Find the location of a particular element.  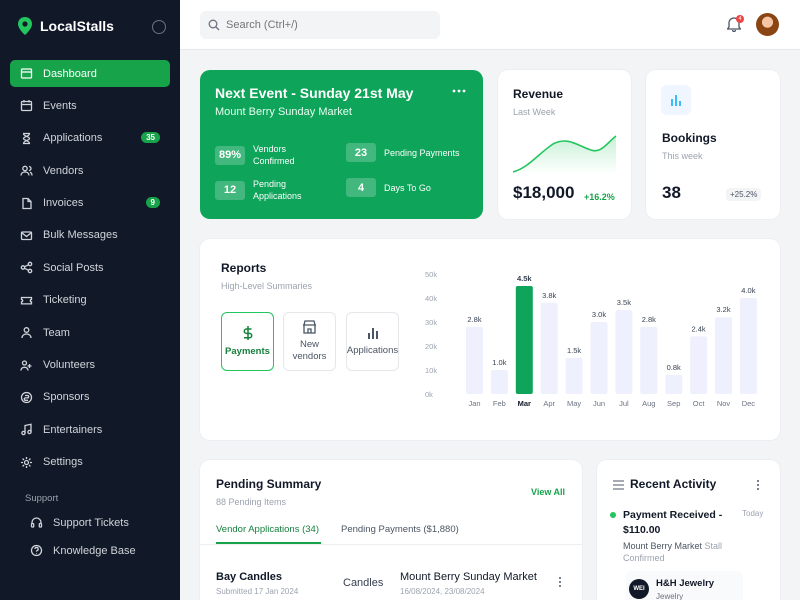

chart-data-label: 0.8k is located at coordinates (674, 367).